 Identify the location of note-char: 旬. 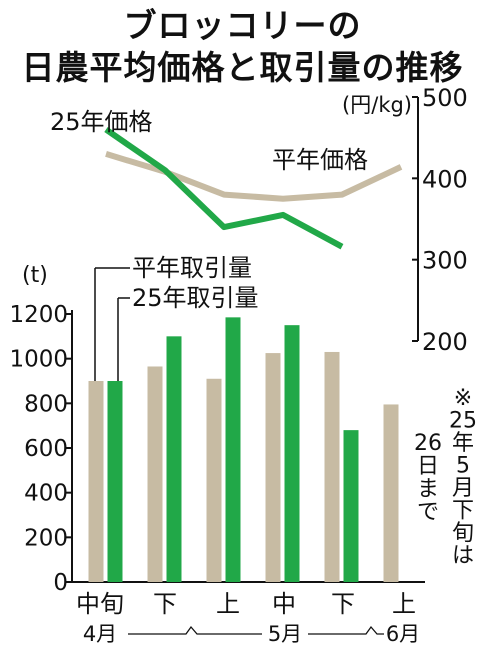
(463, 533).